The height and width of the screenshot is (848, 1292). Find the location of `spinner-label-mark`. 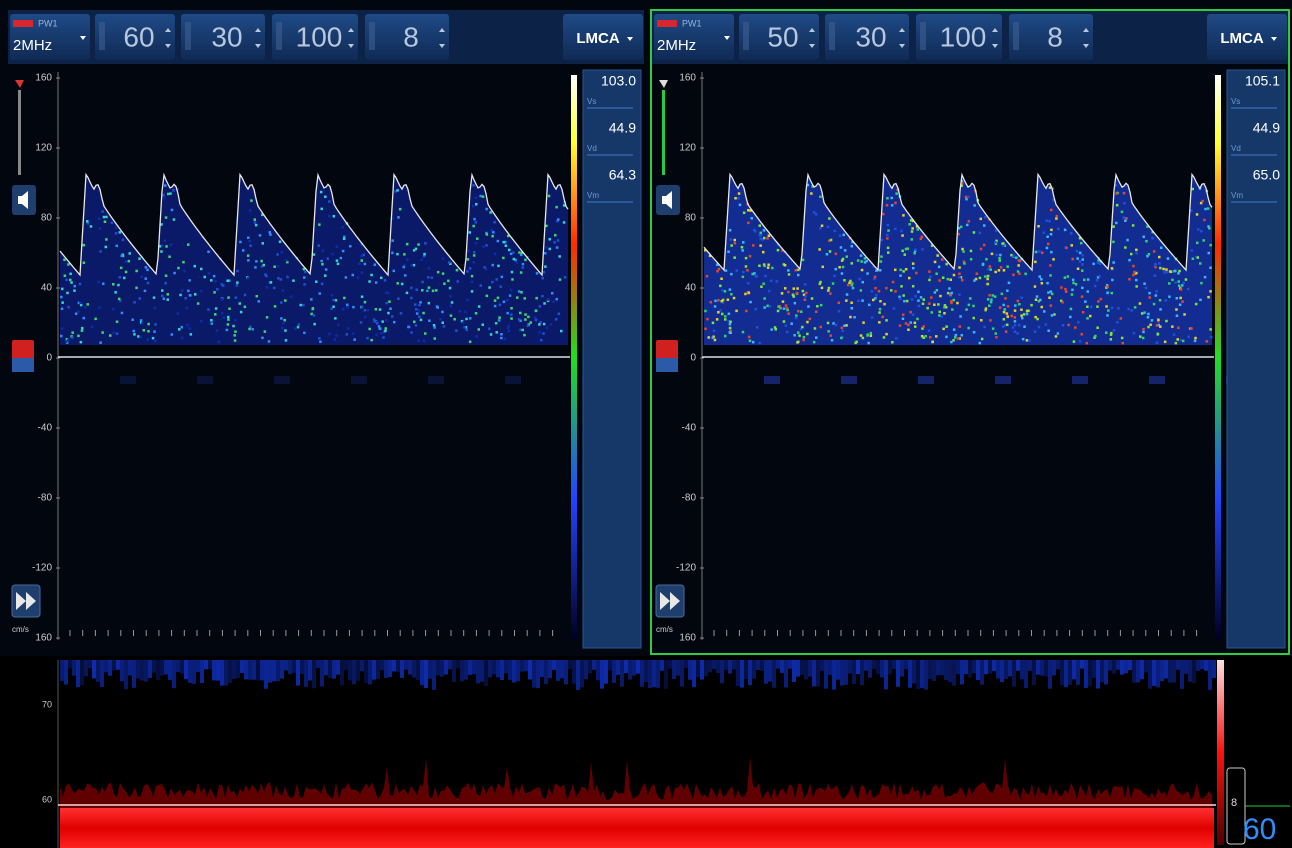

spinner-label-mark is located at coordinates (832, 36).